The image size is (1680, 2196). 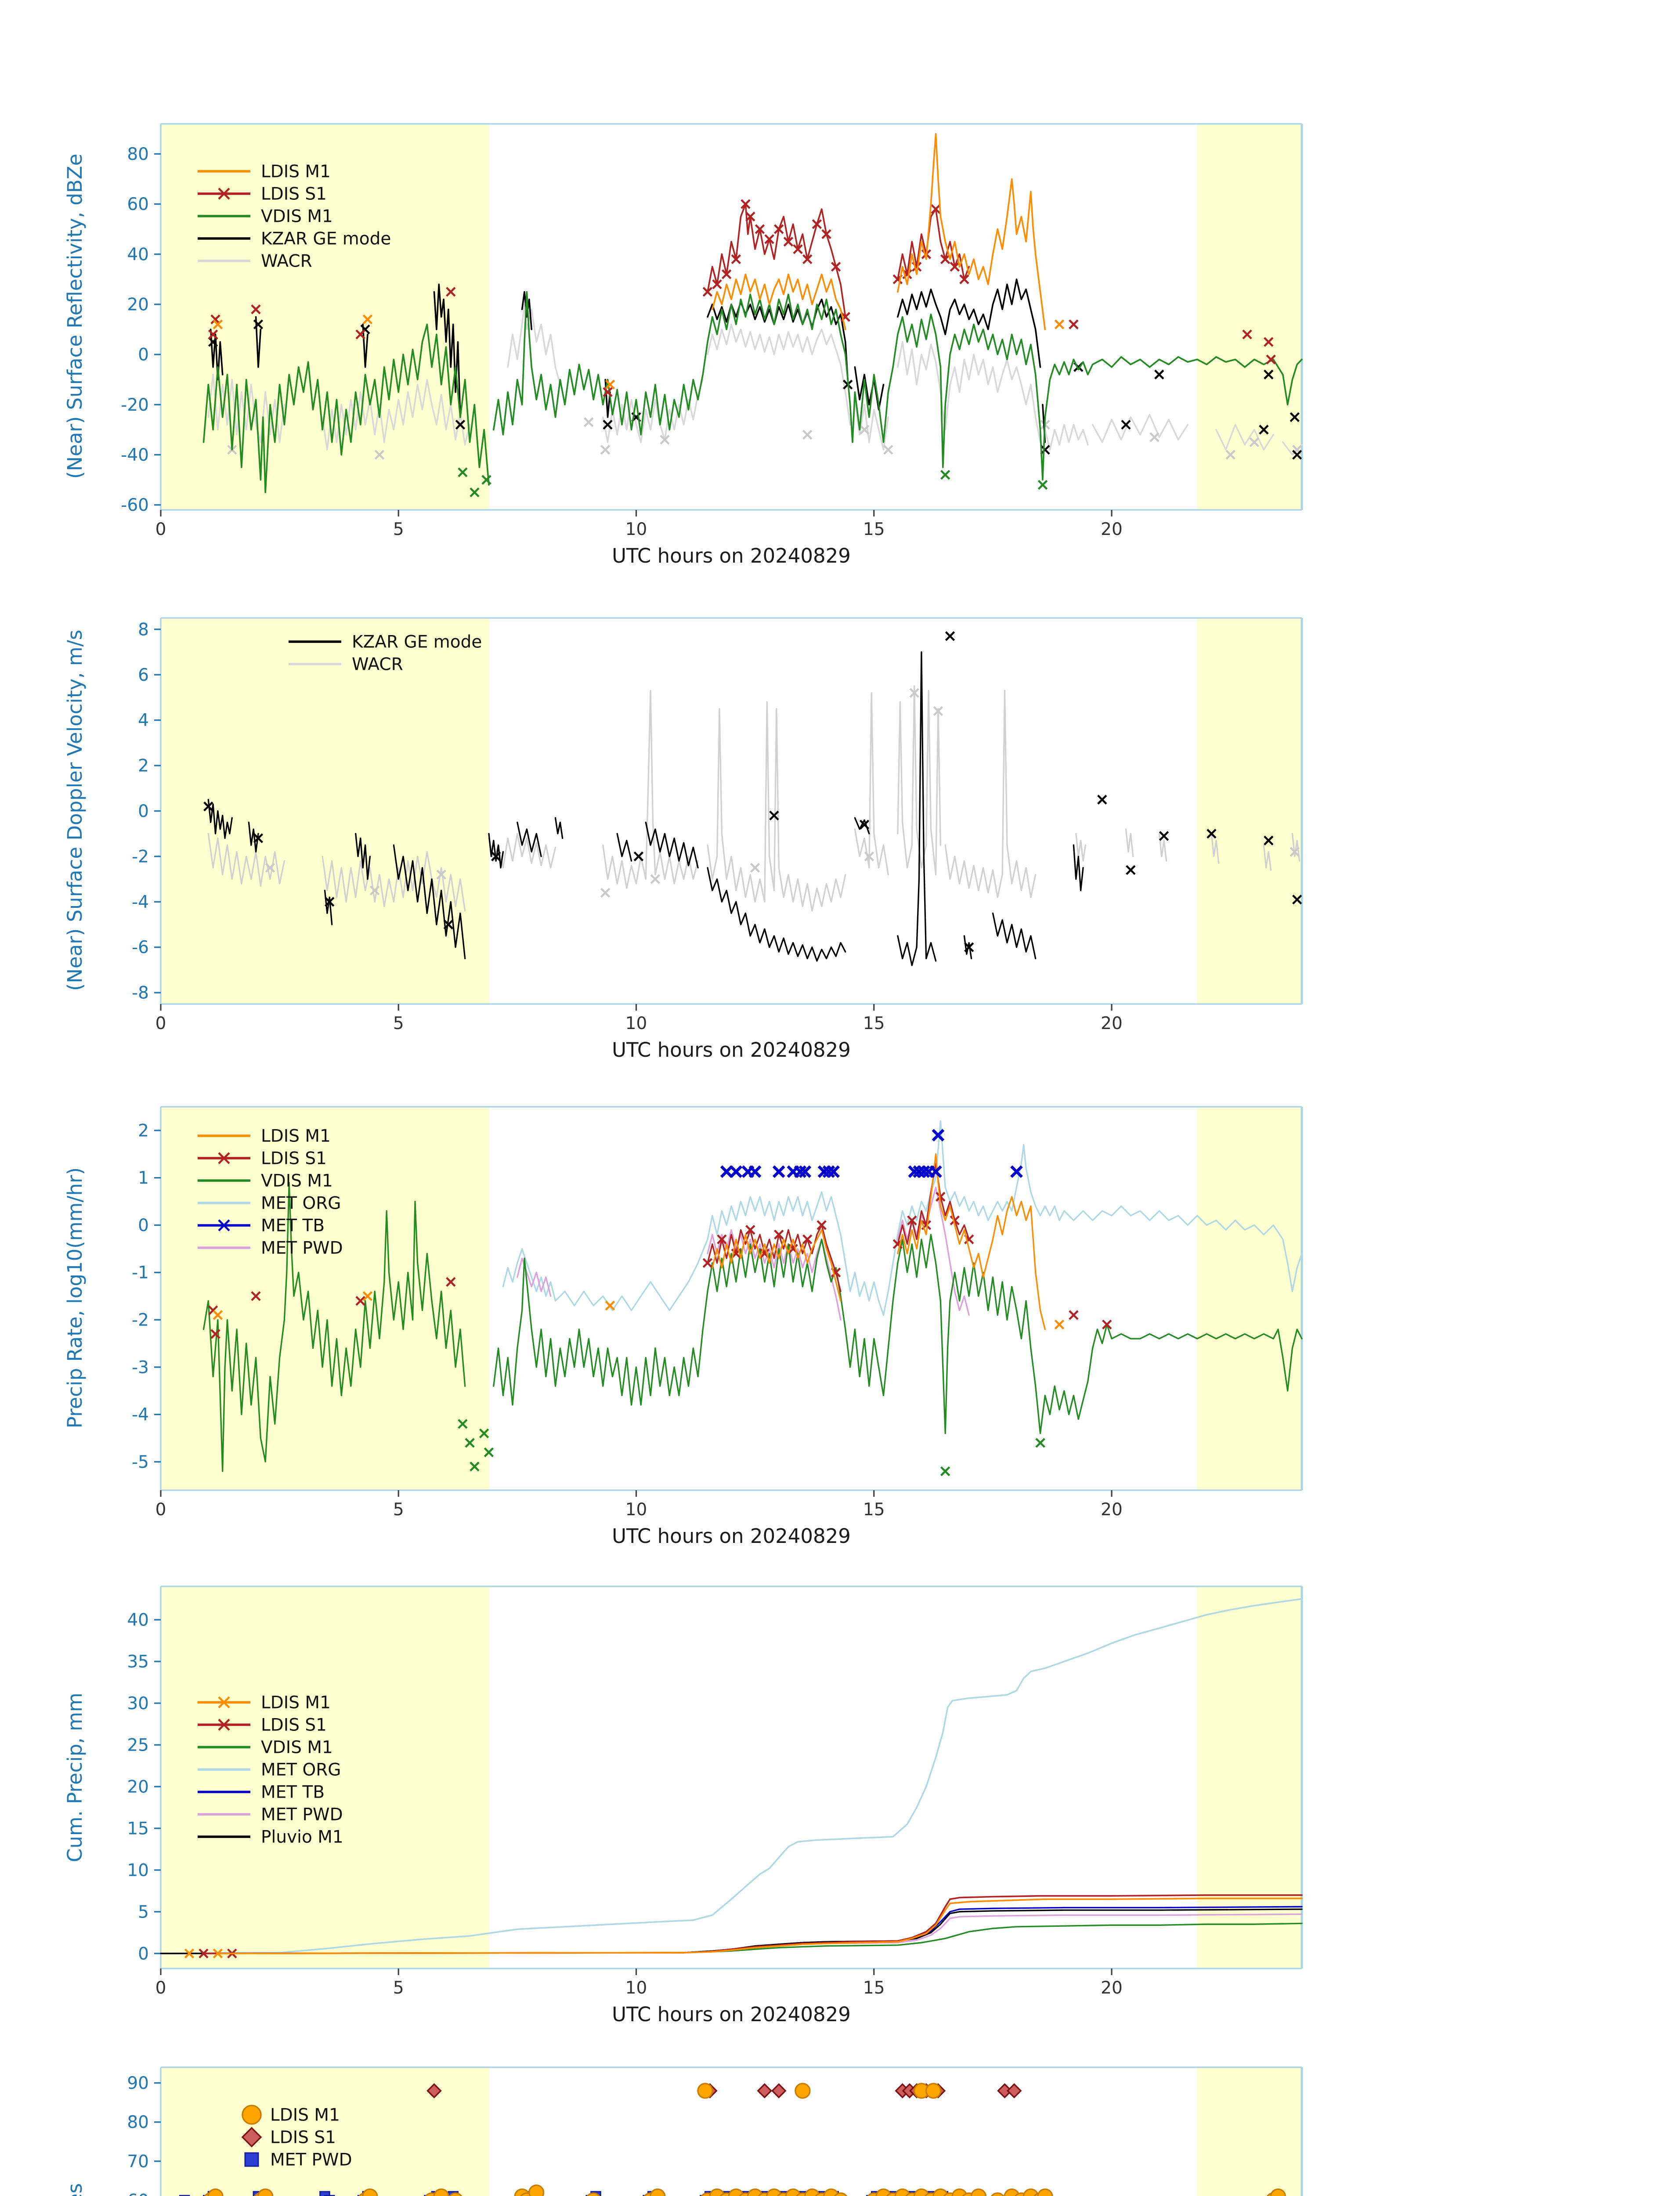 I want to click on legend-entry-pluvio-m1: Pluvio M1, so click(x=270, y=1837).